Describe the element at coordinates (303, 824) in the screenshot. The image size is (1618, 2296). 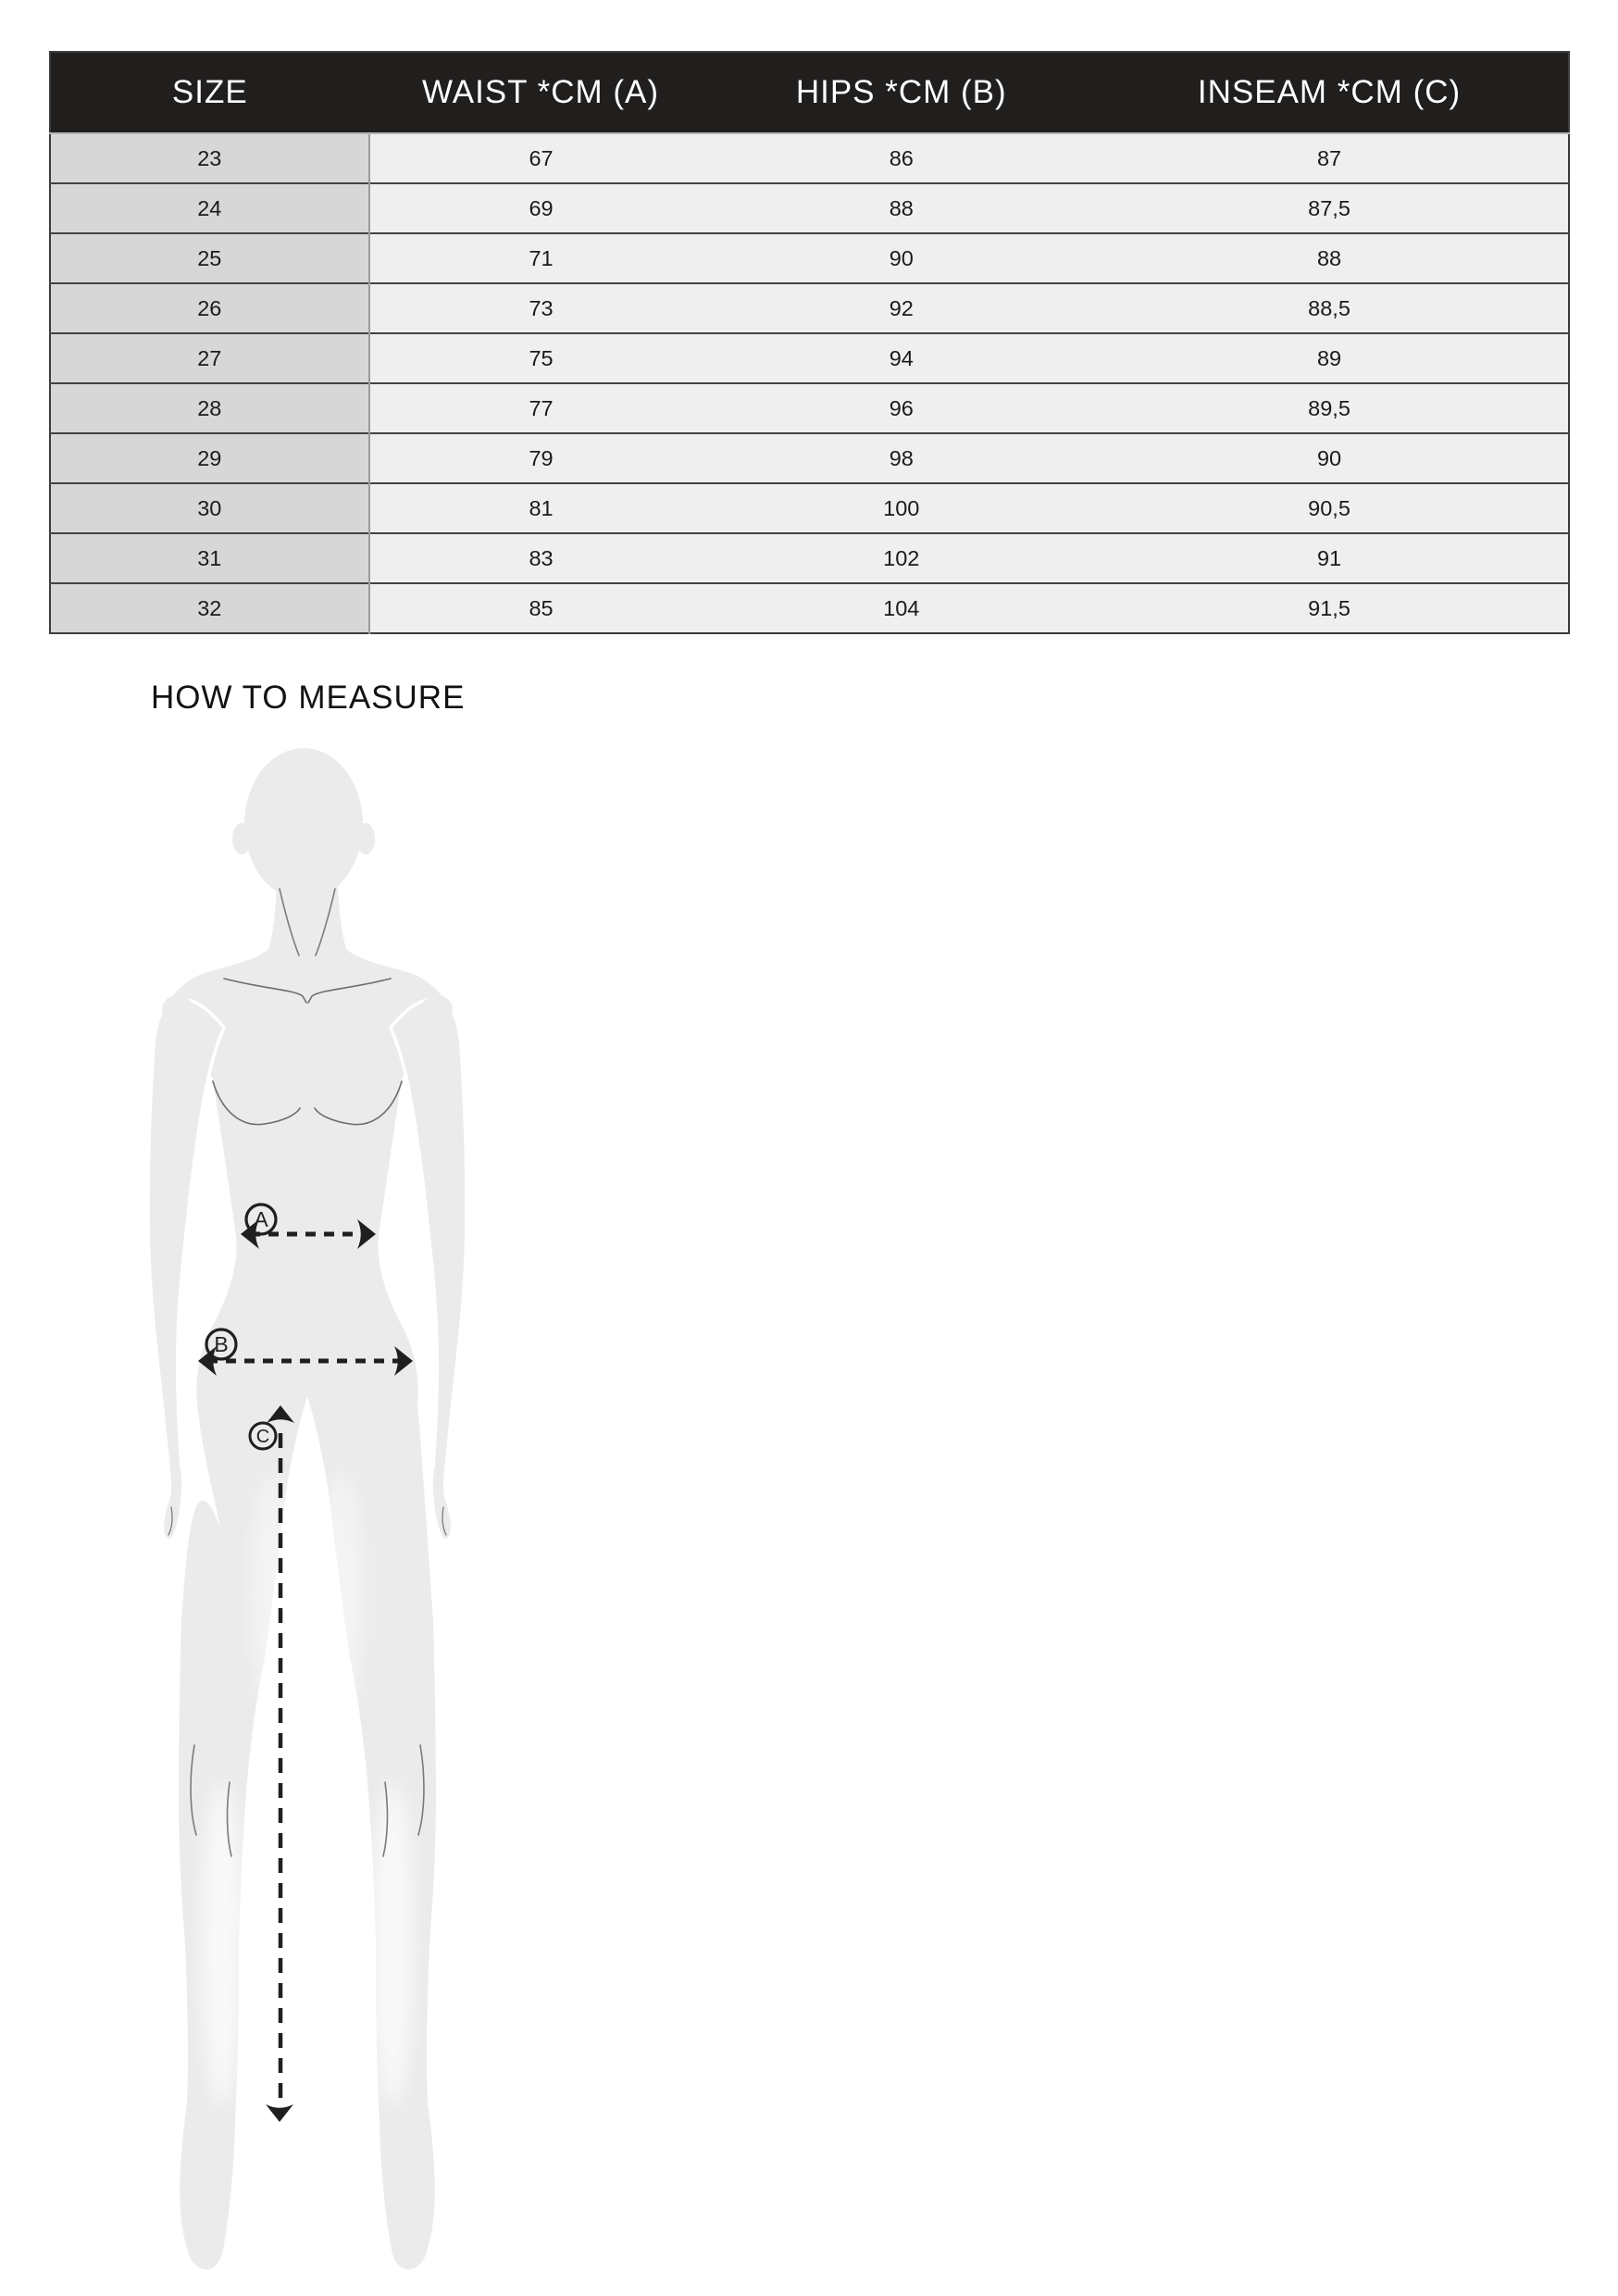
I see `head` at that location.